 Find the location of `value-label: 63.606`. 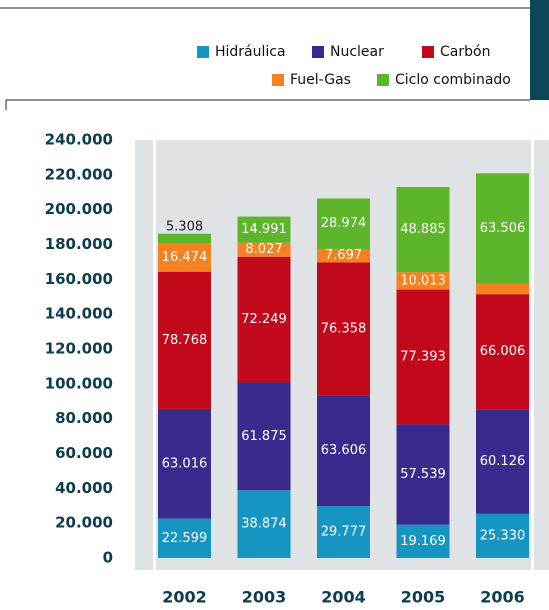

value-label: 63.606 is located at coordinates (344, 450).